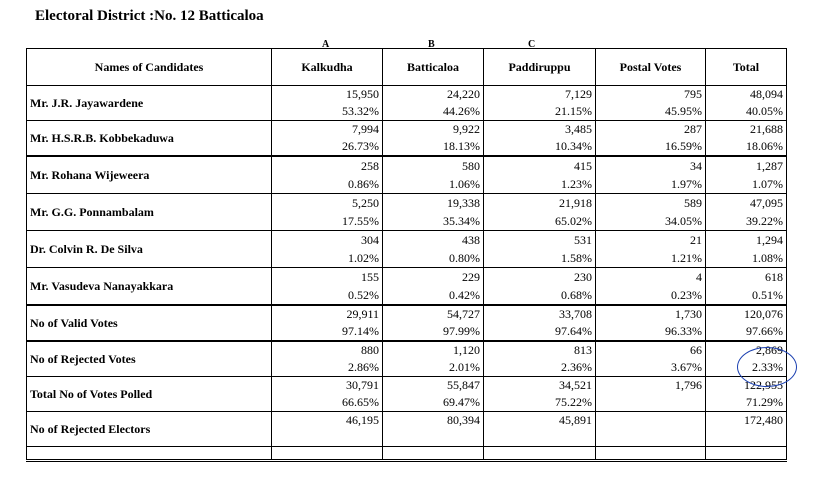 This screenshot has height=500, width=823. Describe the element at coordinates (149, 358) in the screenshot. I see `row-label: No of Rejected Votes` at that location.